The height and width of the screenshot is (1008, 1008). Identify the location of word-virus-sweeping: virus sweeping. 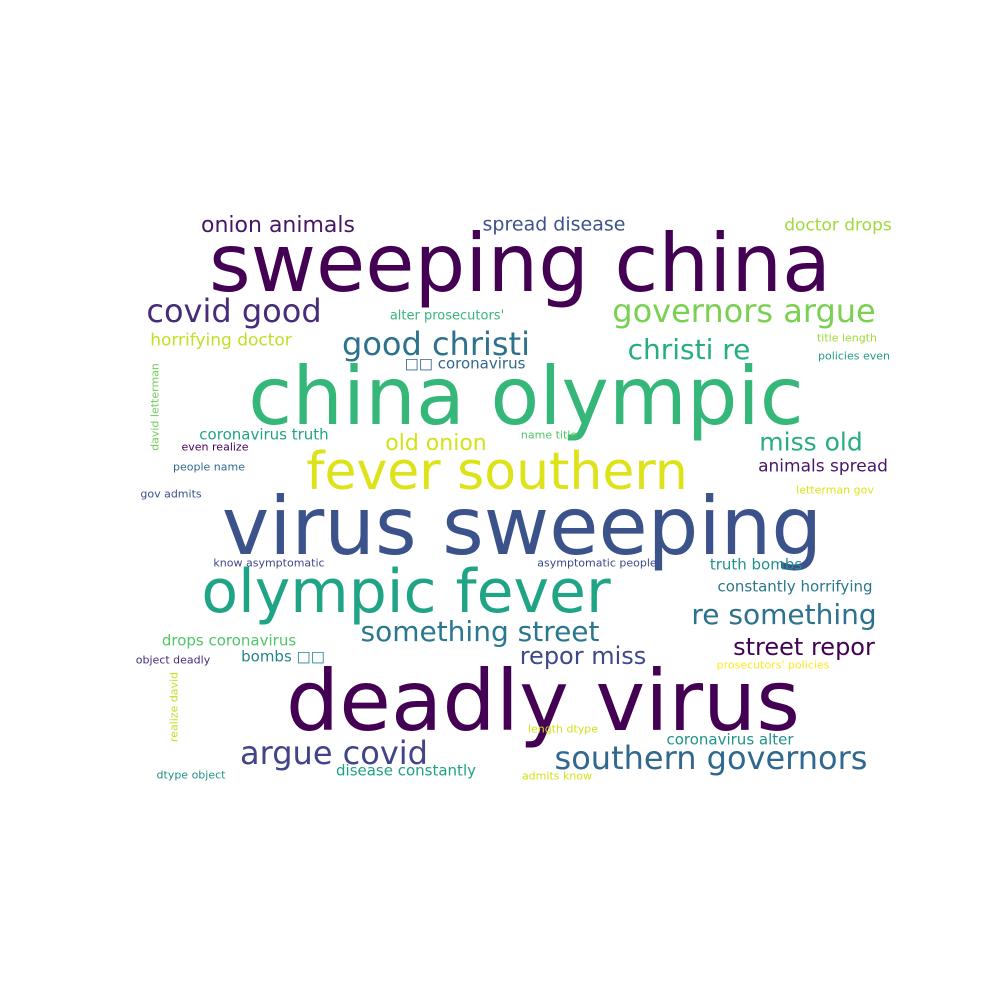
(522, 526).